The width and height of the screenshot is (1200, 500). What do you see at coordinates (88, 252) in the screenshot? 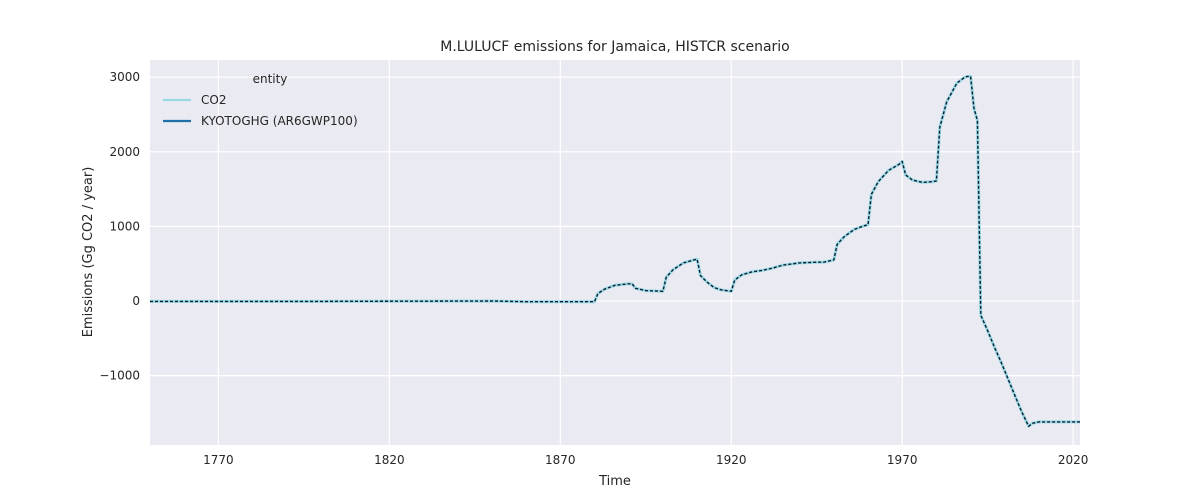
I see `y-axis-label: Emissions (Gg CO2 / year)` at bounding box center [88, 252].